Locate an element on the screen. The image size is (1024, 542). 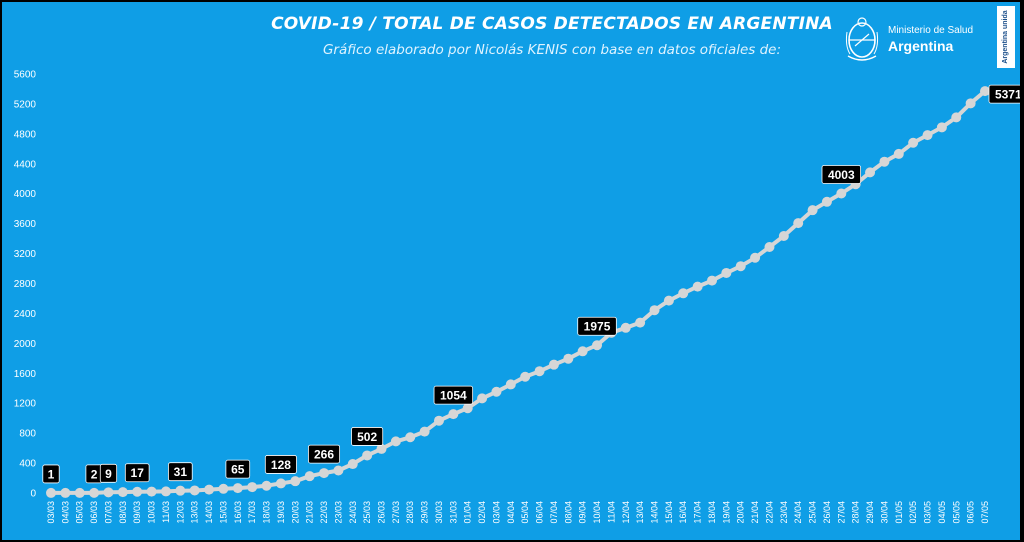
x-tick-label: 28/04 is located at coordinates (856, 512).